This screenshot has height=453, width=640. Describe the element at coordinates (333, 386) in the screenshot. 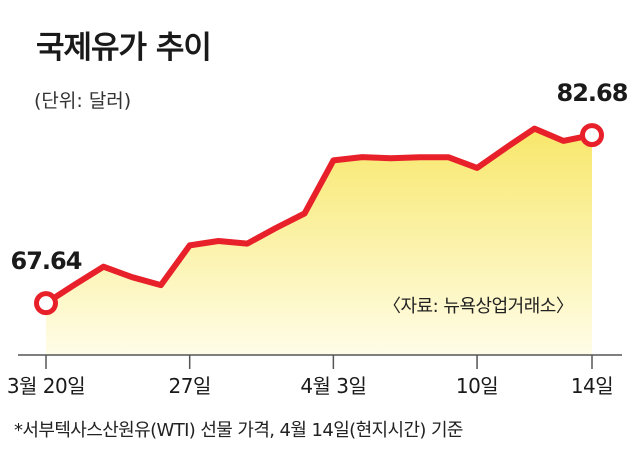

I see `x-tick-label: 4월 3일` at that location.